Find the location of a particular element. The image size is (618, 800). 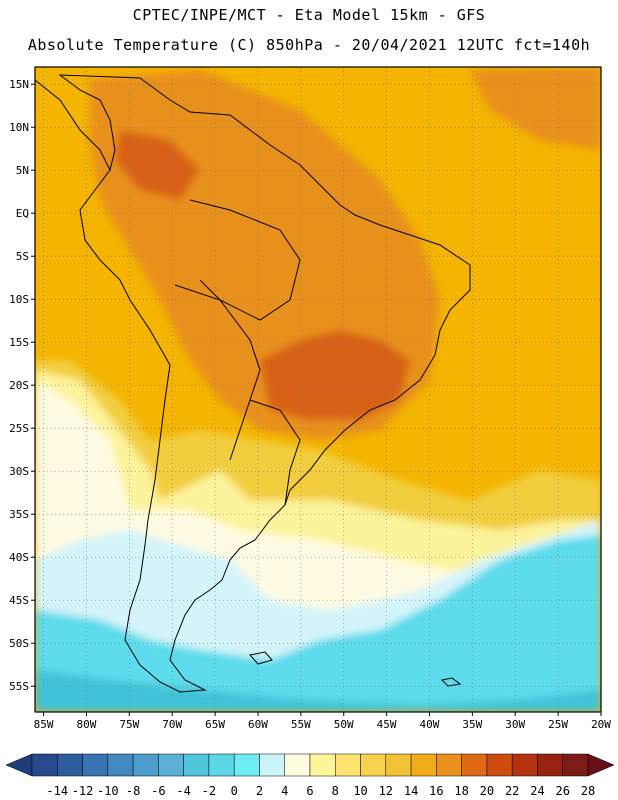

lon-tick-label: 65W is located at coordinates (215, 724).